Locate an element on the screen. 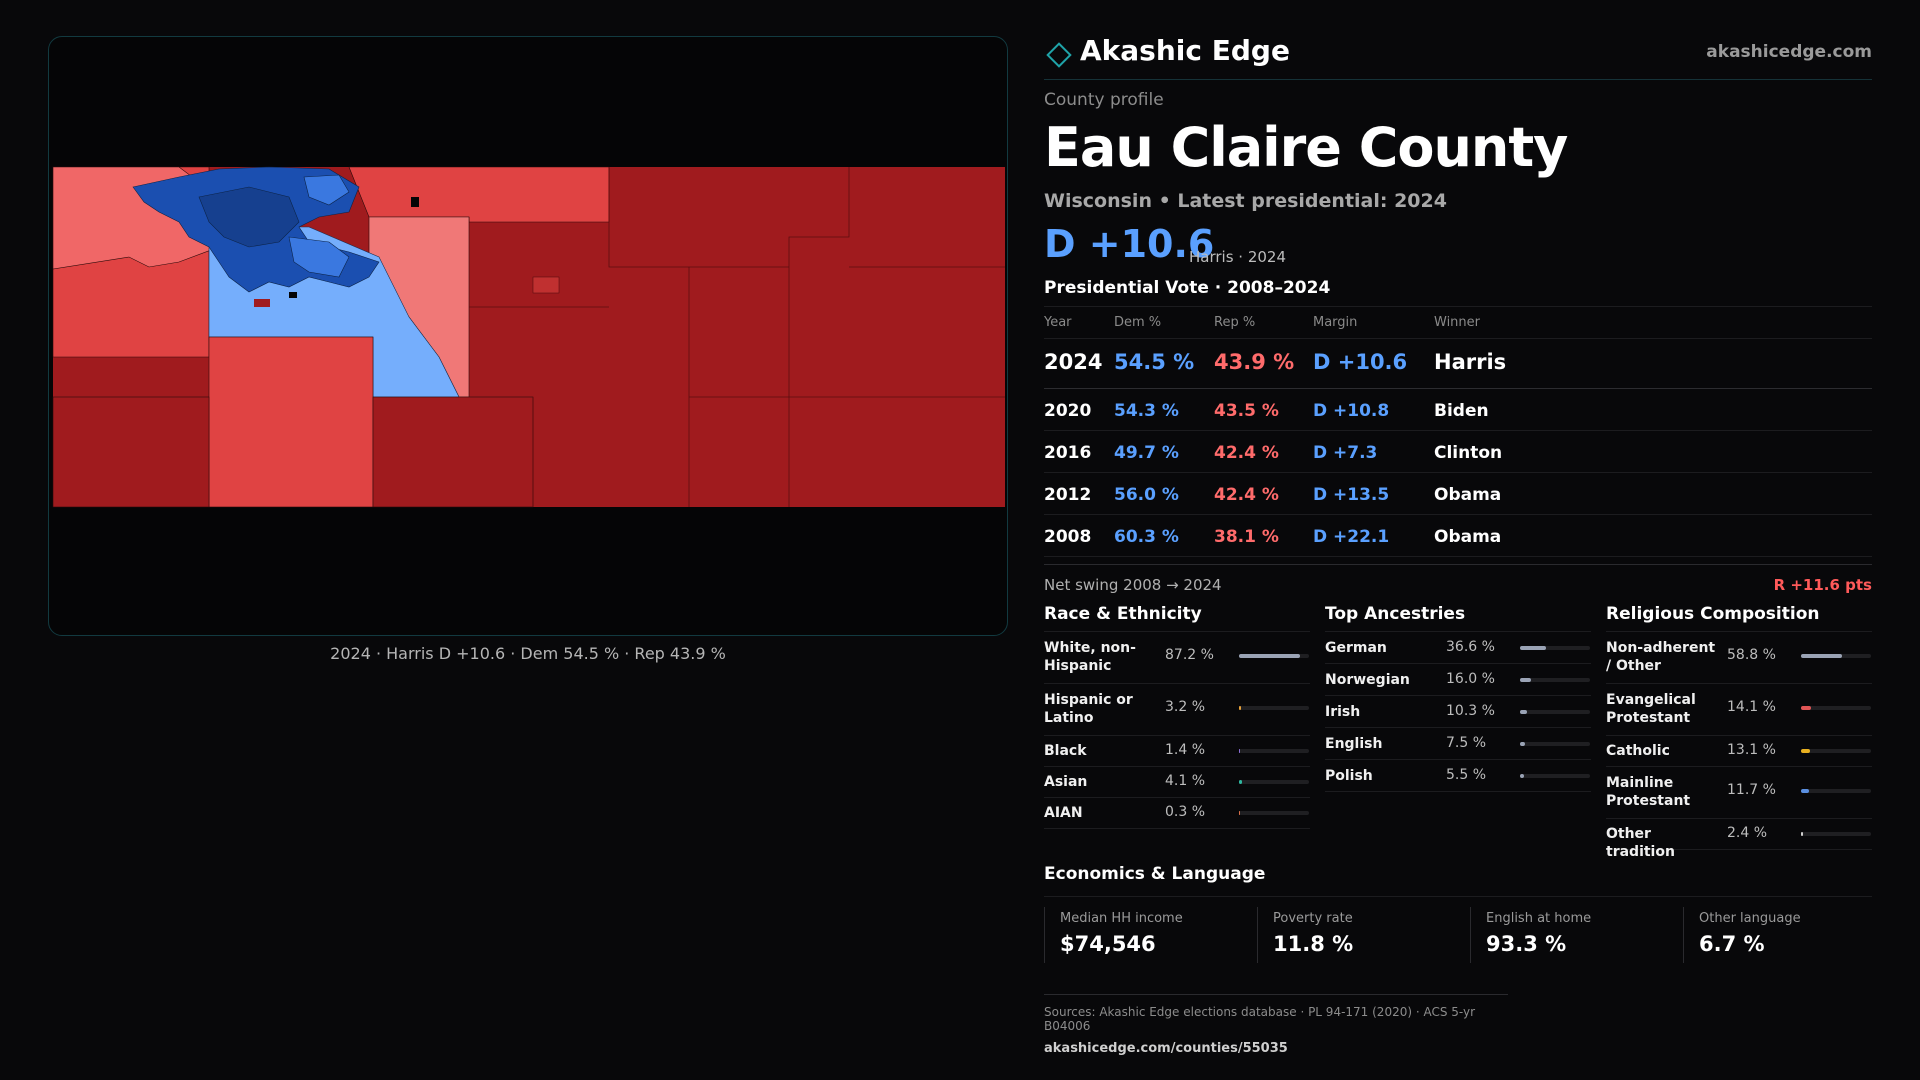  item-value: 13.1 % is located at coordinates (1751, 750).